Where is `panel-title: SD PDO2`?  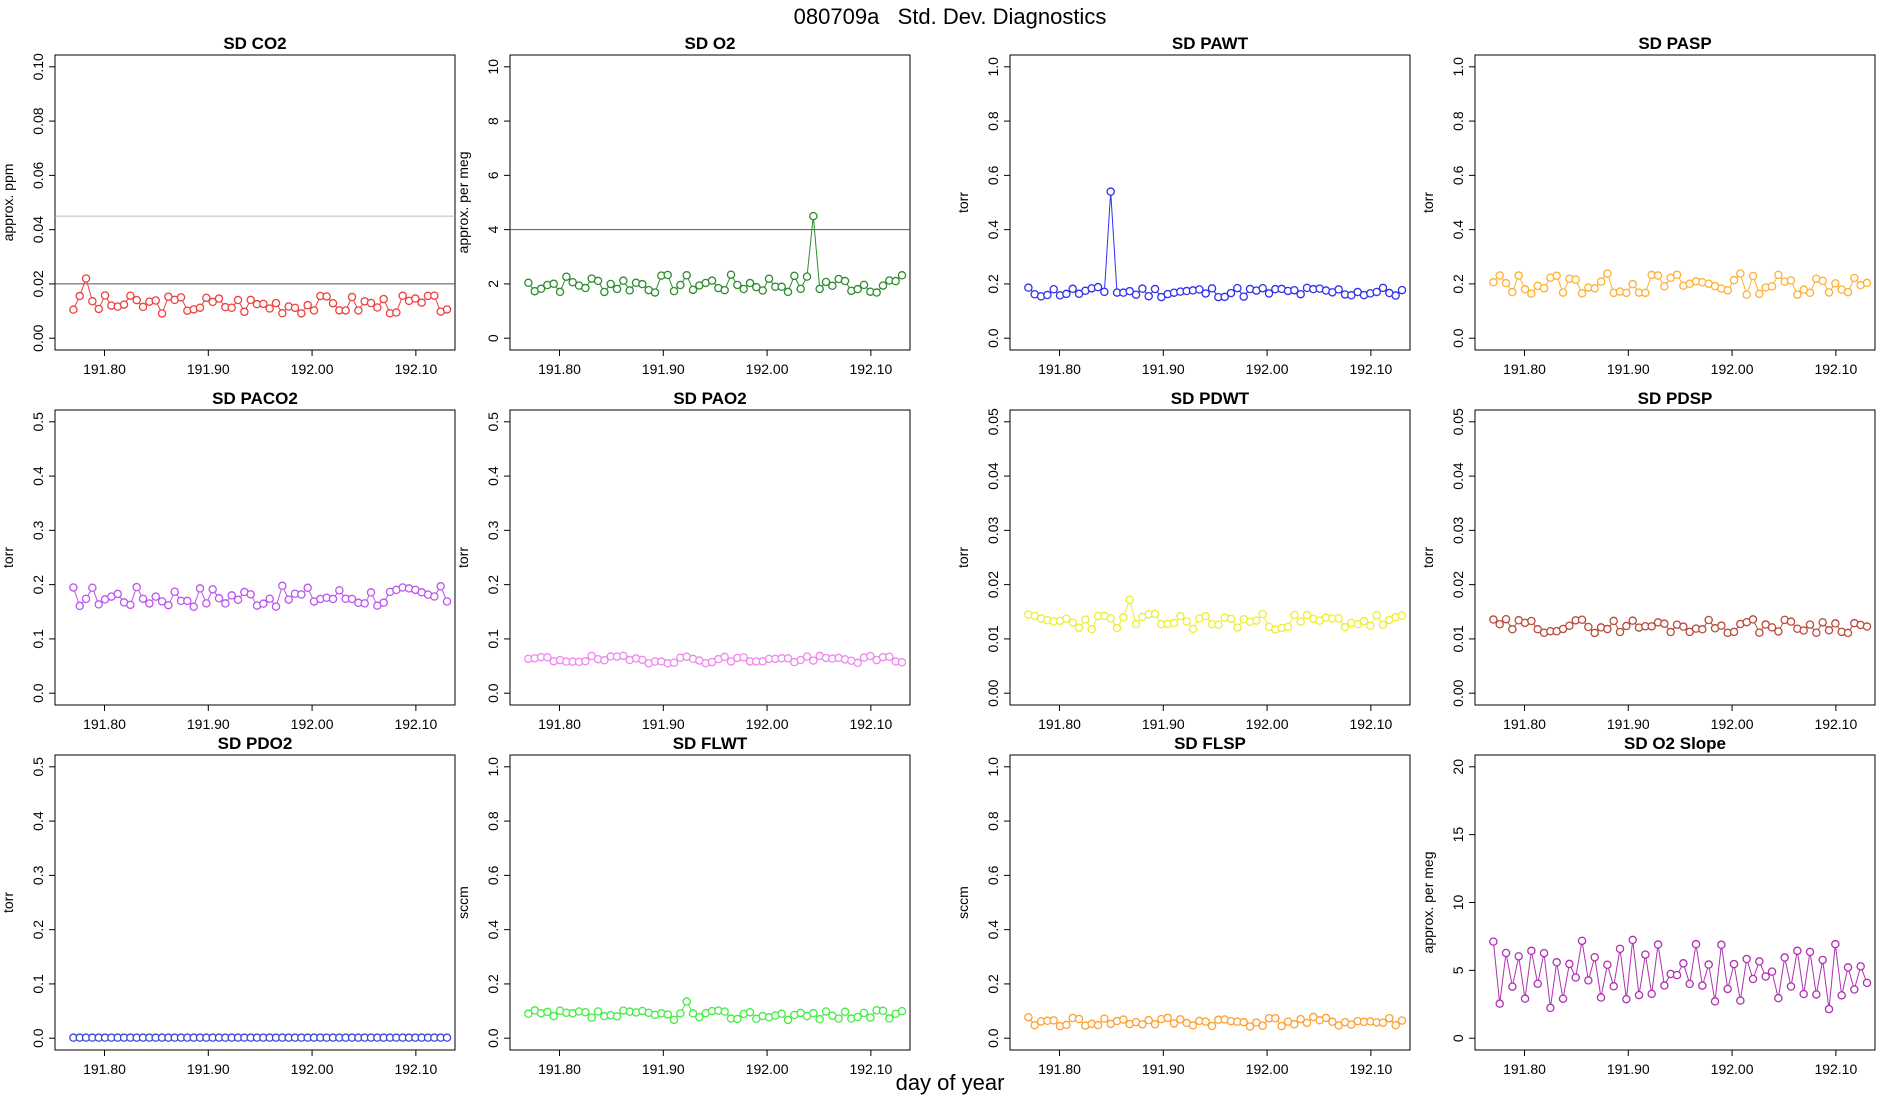 panel-title: SD PDO2 is located at coordinates (255, 743).